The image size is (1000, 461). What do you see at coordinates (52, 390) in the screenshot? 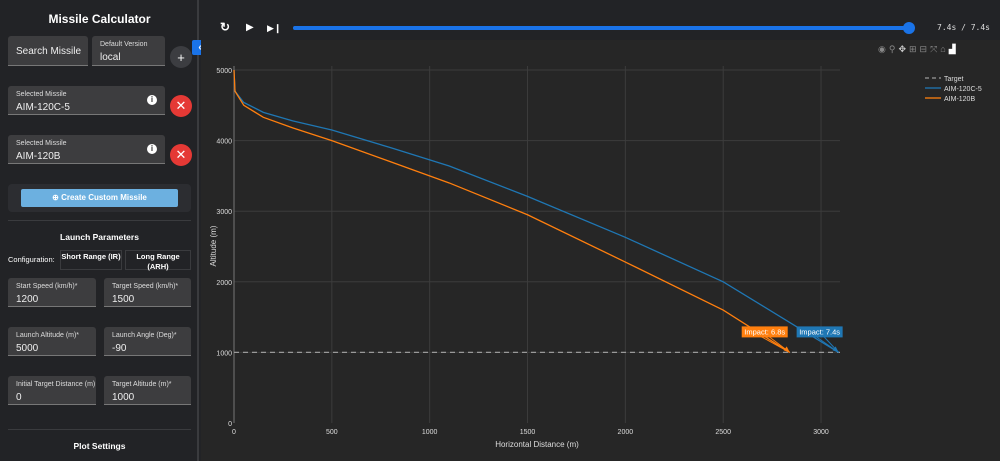
I see `initial-target-distance-field: Initial Target Distance (m) 0` at bounding box center [52, 390].